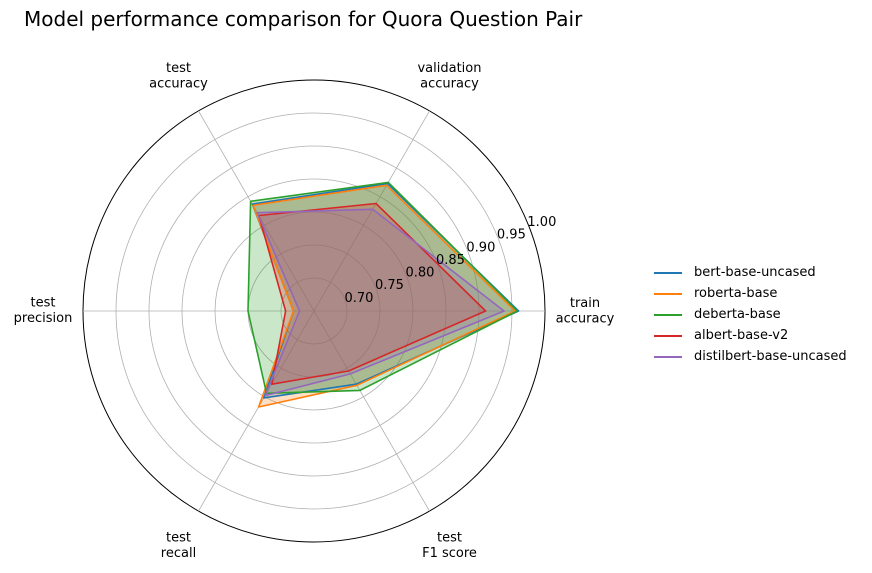 The image size is (872, 573). What do you see at coordinates (741, 335) in the screenshot?
I see `legend-label: albert-base-v2` at bounding box center [741, 335].